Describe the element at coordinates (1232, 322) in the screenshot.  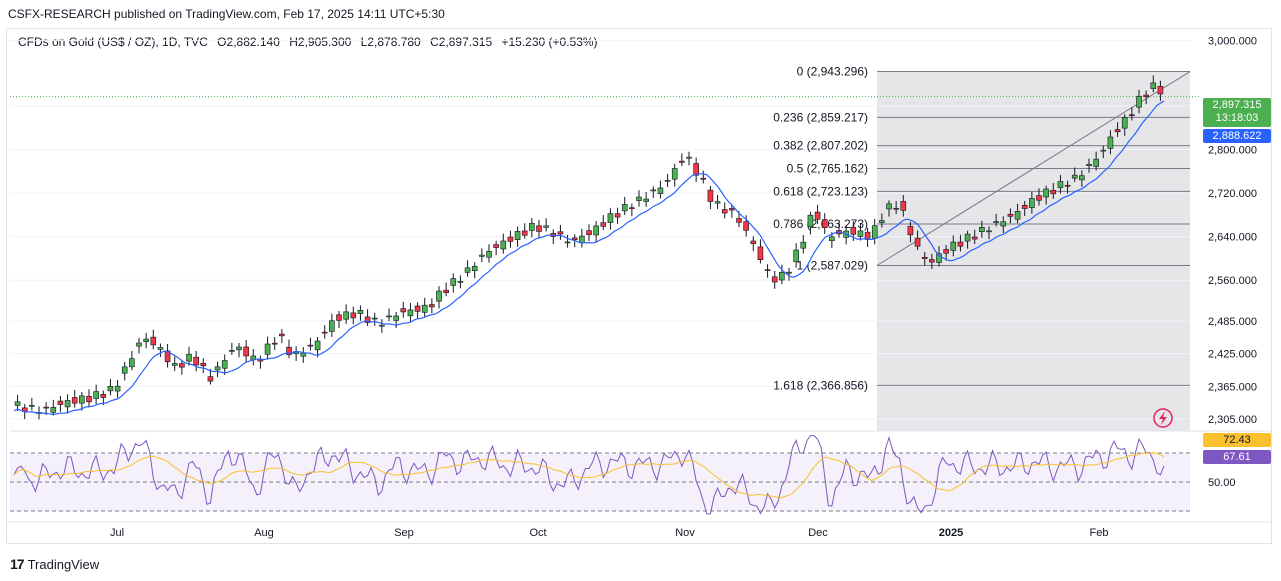
I see `price-tick-label: 2,485.000` at that location.